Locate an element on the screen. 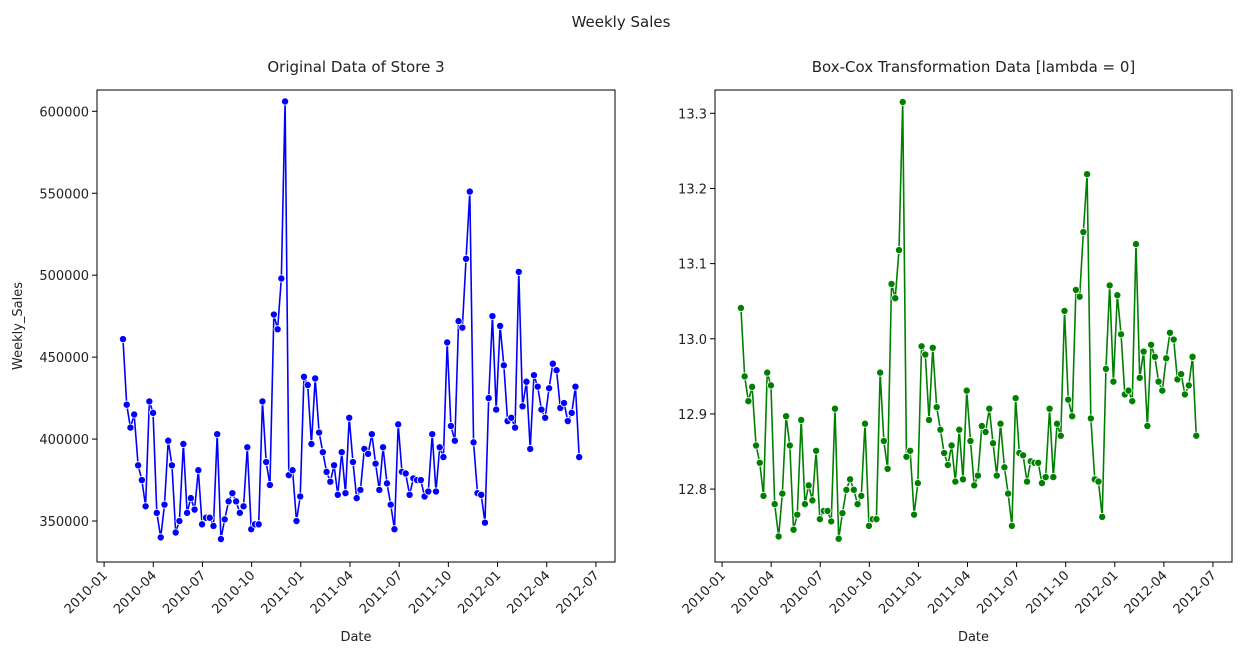 The image size is (1243, 667). x-tick-label: 2010-07 is located at coordinates (802, 592).